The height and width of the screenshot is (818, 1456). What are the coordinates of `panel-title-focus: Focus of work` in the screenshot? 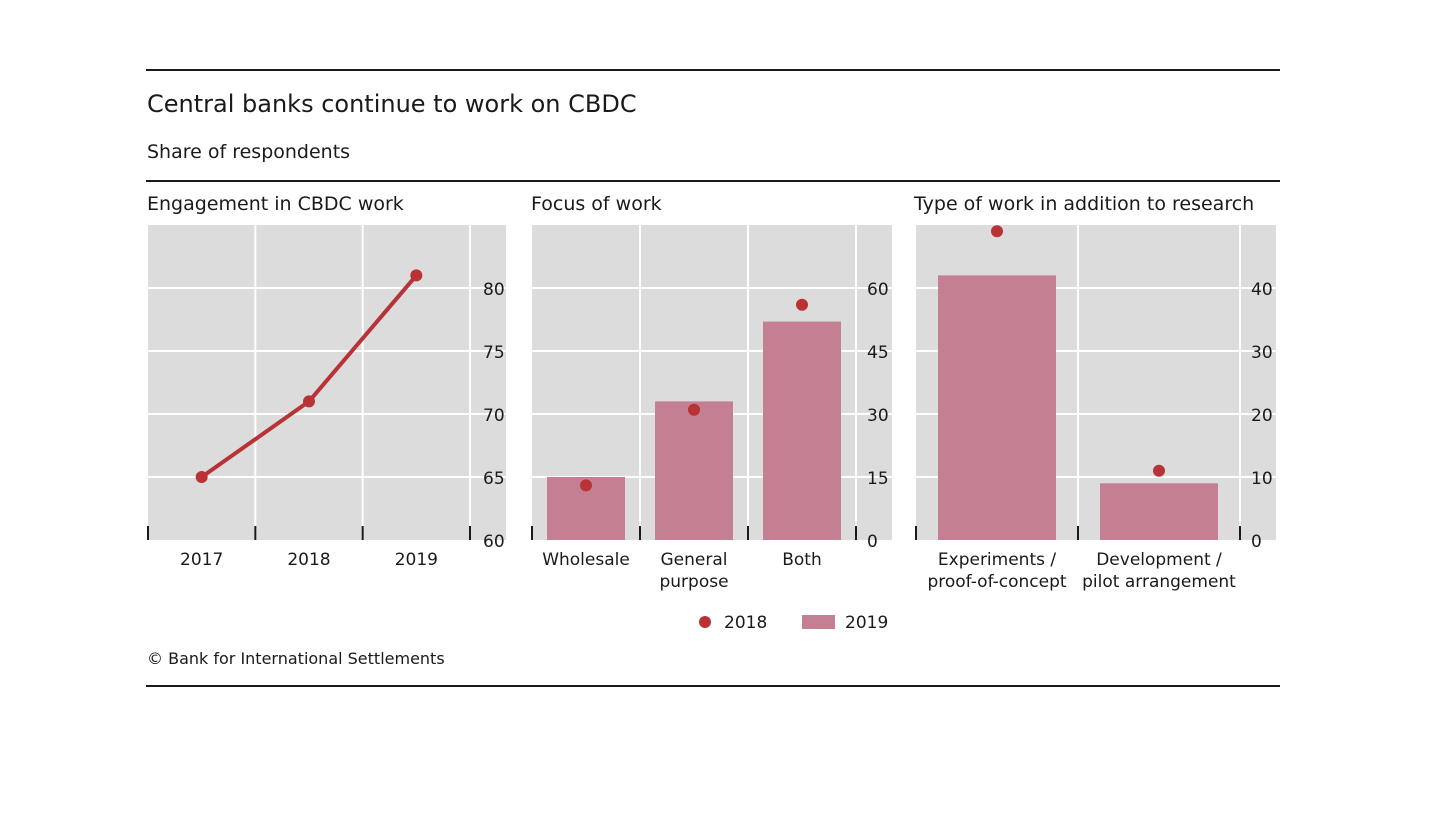 It's located at (596, 204).